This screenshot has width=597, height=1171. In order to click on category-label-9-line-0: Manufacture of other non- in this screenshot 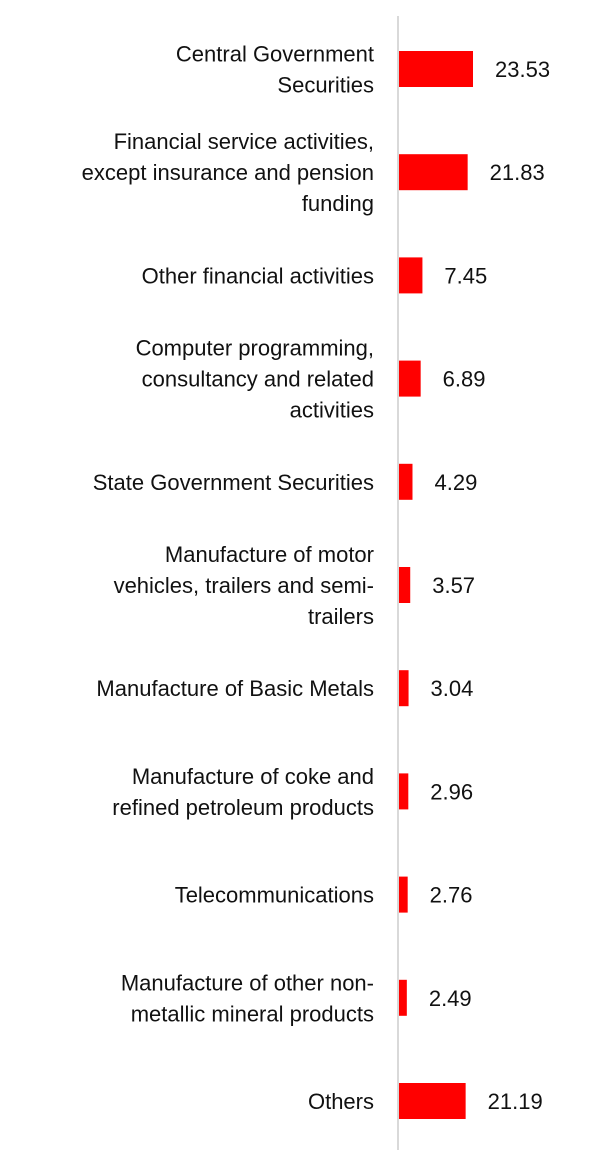, I will do `click(247, 982)`.